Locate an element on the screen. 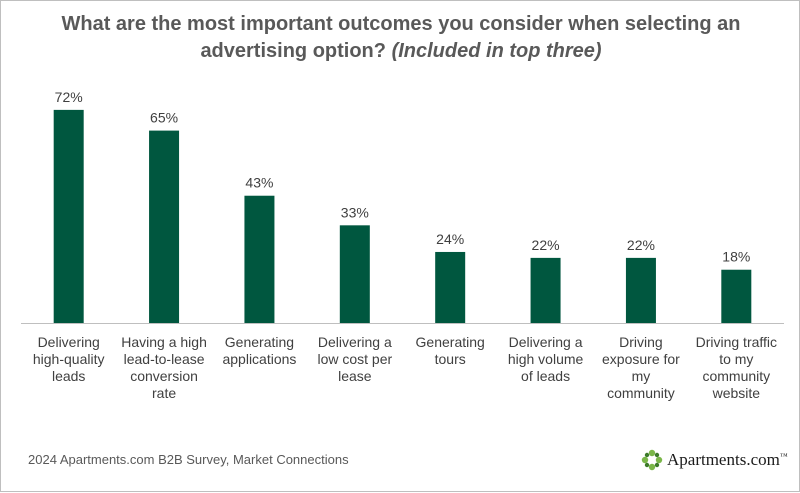 The width and height of the screenshot is (800, 493). data-label-2: 65% is located at coordinates (164, 118).